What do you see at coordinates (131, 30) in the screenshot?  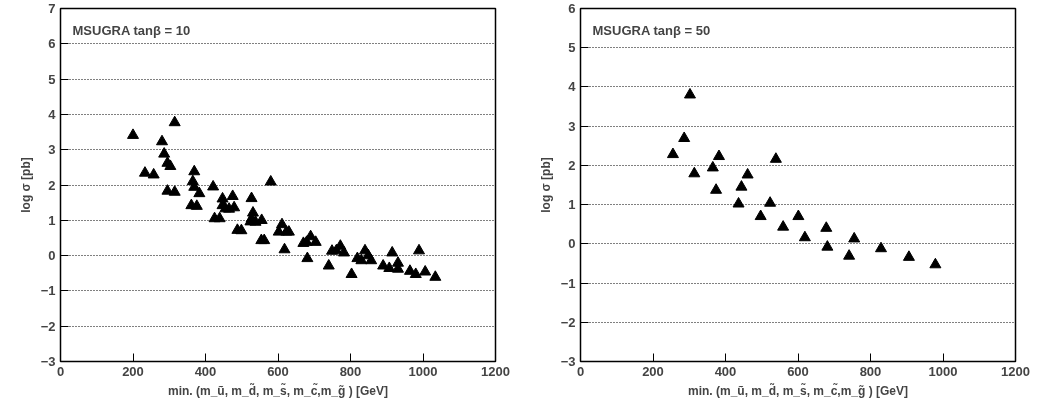 I see `text: MSUGRA tanβ = 10` at bounding box center [131, 30].